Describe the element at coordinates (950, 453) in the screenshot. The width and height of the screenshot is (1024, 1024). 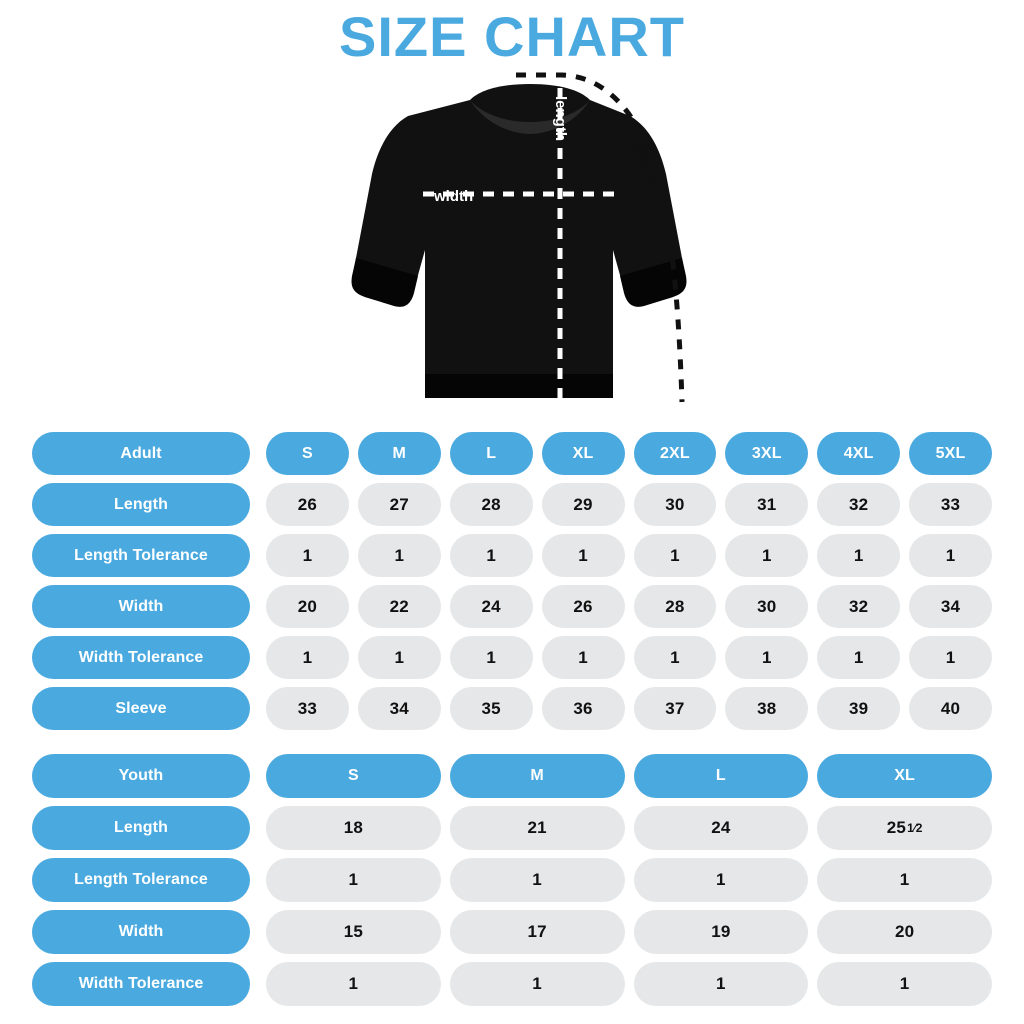
I see `adult-size-header: 5XL` at that location.